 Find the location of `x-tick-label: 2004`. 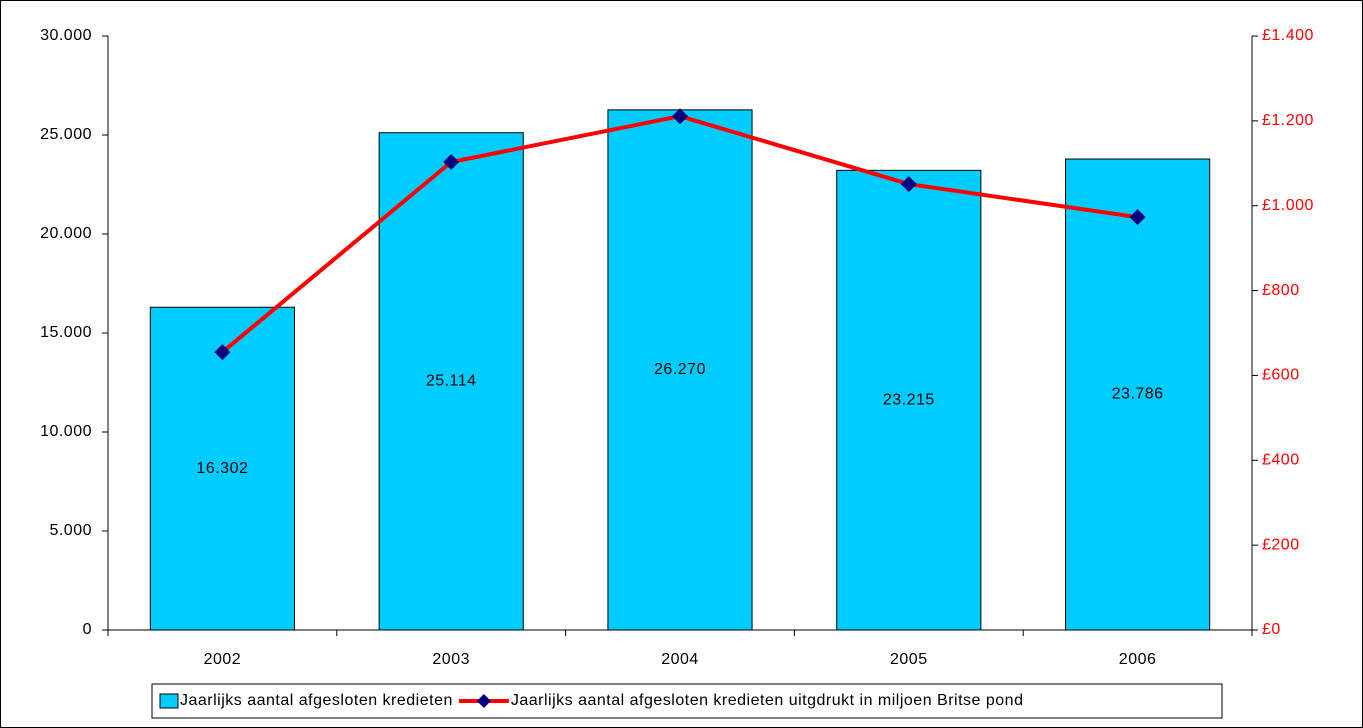

x-tick-label: 2004 is located at coordinates (680, 659).